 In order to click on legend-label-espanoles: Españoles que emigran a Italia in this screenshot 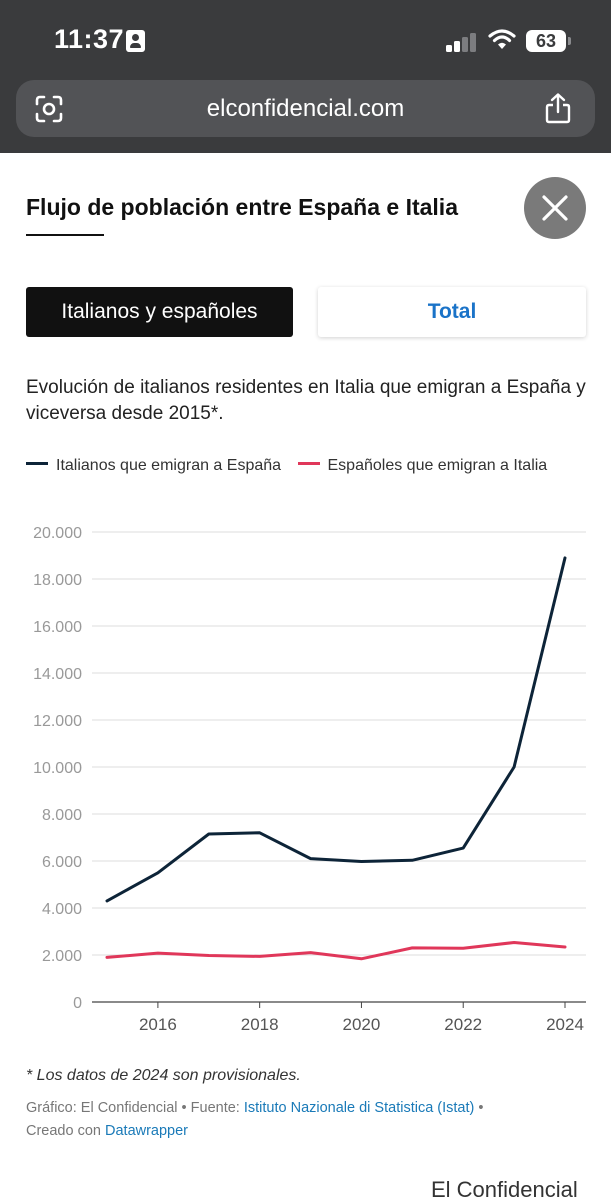, I will do `click(437, 465)`.